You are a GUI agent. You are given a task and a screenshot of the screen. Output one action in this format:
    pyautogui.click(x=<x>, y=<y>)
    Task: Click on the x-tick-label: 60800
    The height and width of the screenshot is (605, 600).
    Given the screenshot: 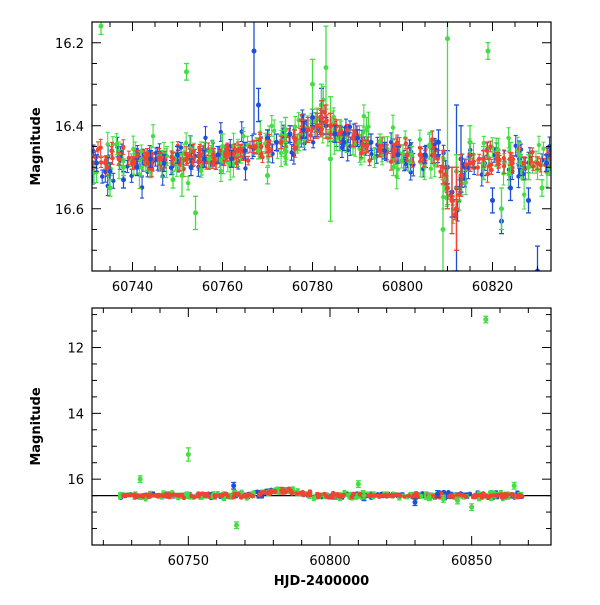 What is the action you would take?
    pyautogui.click(x=402, y=287)
    